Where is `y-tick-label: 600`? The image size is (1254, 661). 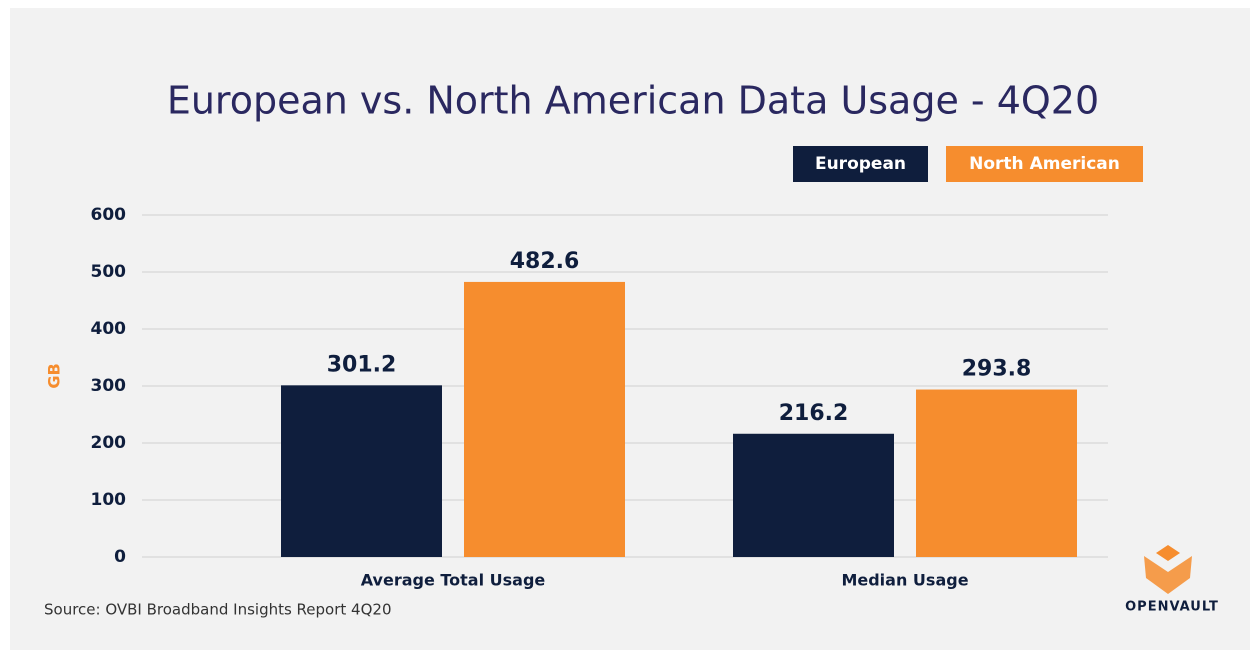 y-tick-label: 600 is located at coordinates (109, 215).